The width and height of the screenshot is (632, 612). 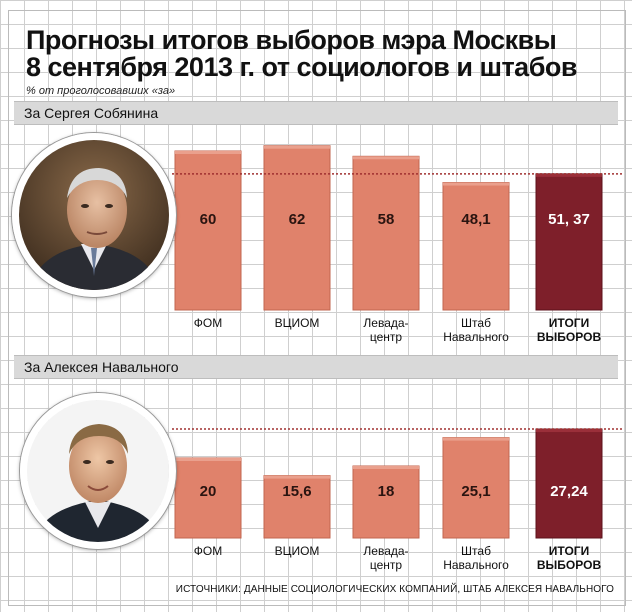 What do you see at coordinates (569, 219) in the screenshot?
I see `value-label-sobyanin-4: 51, 37` at bounding box center [569, 219].